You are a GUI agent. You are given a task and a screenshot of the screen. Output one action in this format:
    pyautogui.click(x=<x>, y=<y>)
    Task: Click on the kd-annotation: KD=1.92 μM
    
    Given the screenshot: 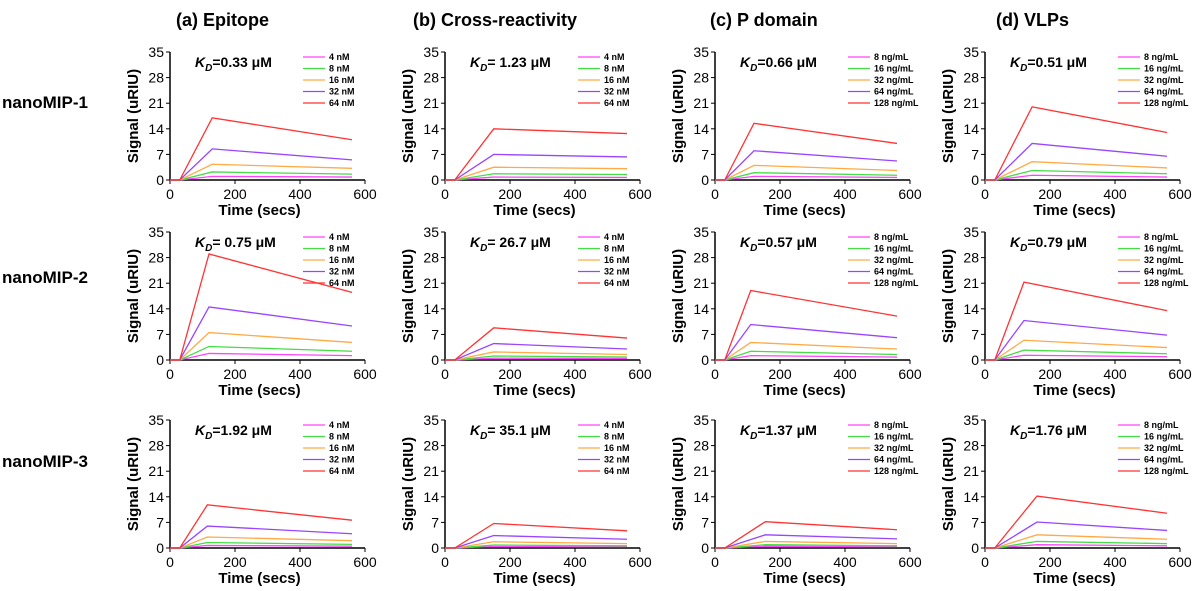 What is the action you would take?
    pyautogui.click(x=233, y=432)
    